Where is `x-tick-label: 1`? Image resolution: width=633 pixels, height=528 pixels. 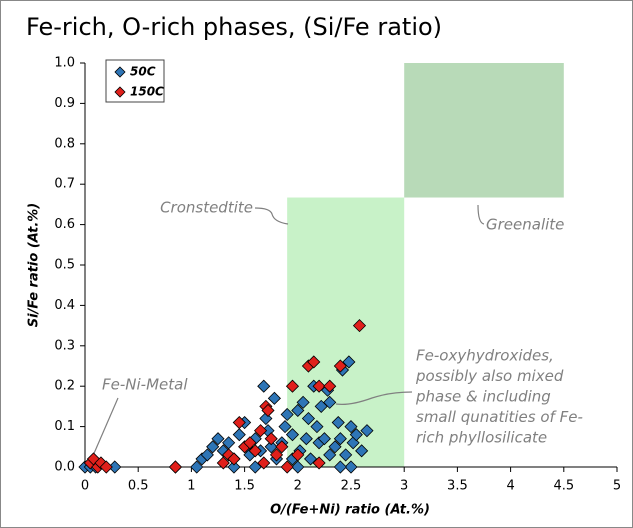
x-tick-label: 1 is located at coordinates (191, 486).